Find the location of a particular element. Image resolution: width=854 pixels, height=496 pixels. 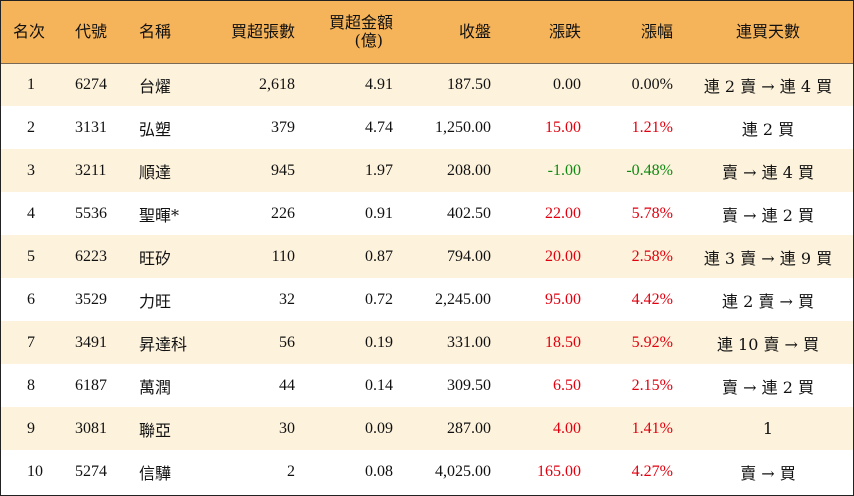

header-close: 收盤 is located at coordinates (452, 32).